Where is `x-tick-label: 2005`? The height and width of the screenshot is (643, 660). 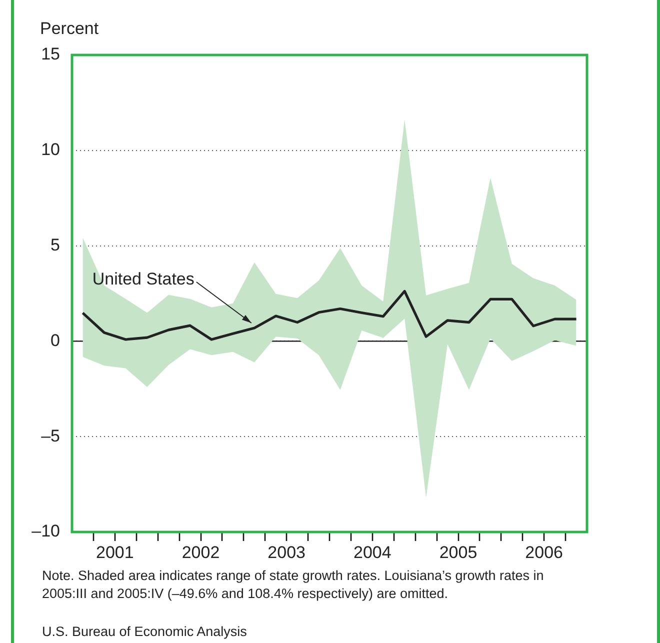 x-tick-label: 2005 is located at coordinates (458, 552).